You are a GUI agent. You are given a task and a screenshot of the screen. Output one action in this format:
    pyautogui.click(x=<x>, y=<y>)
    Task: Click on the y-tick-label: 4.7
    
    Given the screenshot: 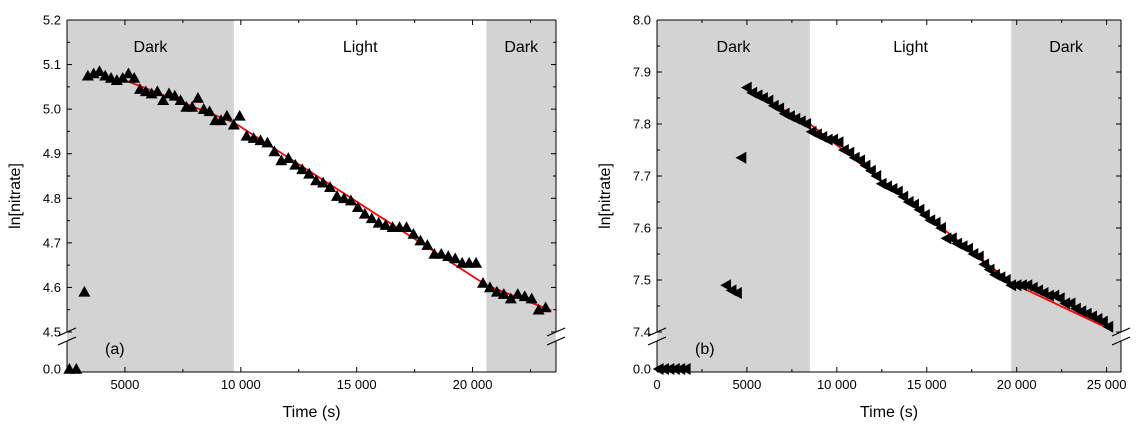 What is the action you would take?
    pyautogui.click(x=52, y=242)
    